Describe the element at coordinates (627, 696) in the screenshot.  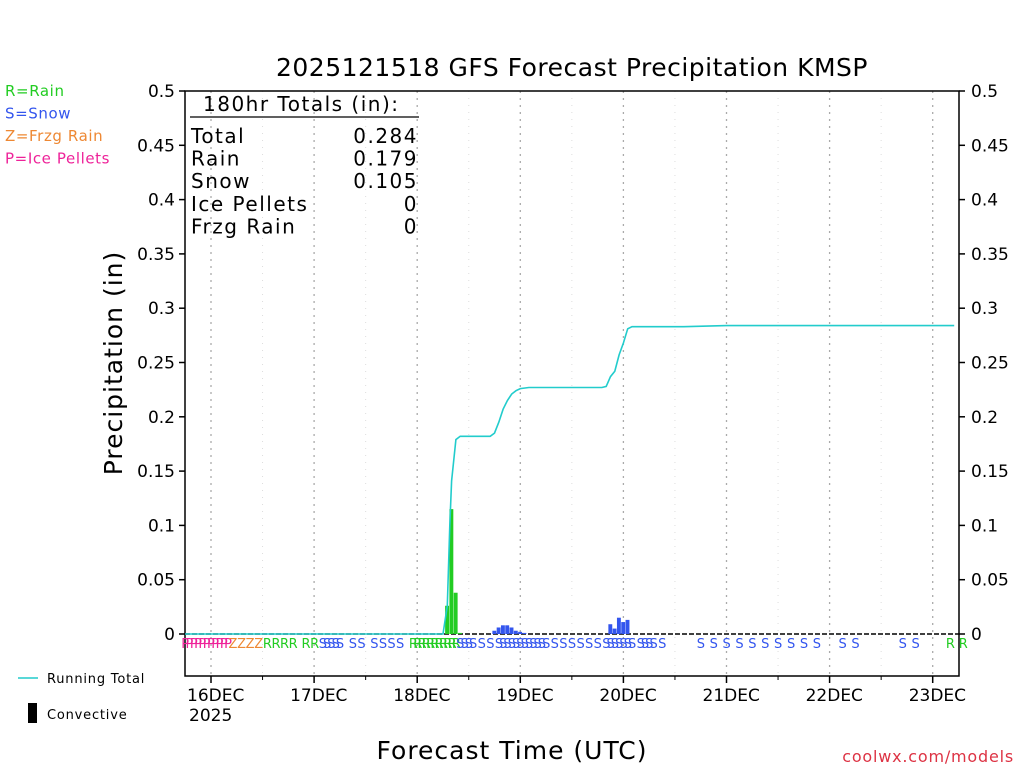
I see `x-tick-label: 20DEC` at that location.